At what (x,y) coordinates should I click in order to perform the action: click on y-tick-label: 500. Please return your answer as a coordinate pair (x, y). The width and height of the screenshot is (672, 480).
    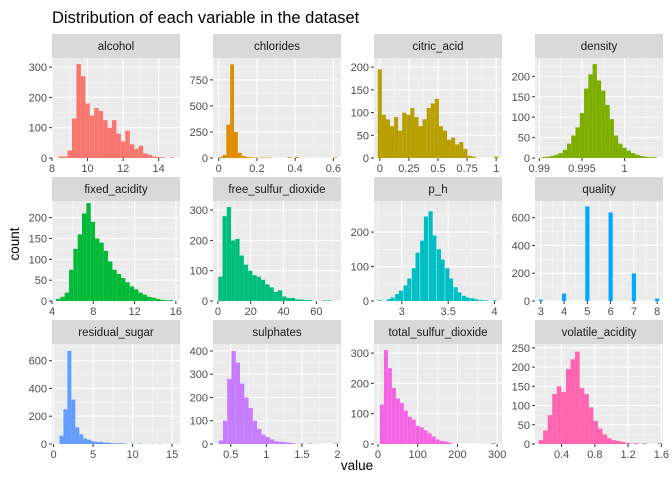
    Looking at the image, I should click on (199, 107).